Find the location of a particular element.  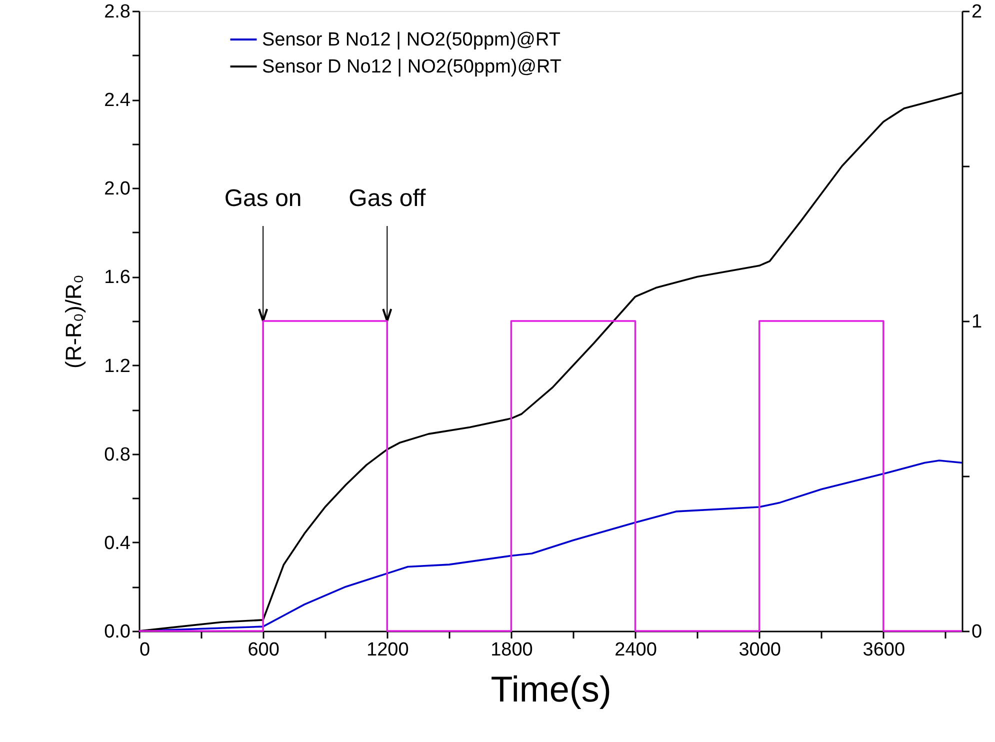

x-tick-label: 3600 is located at coordinates (884, 650).